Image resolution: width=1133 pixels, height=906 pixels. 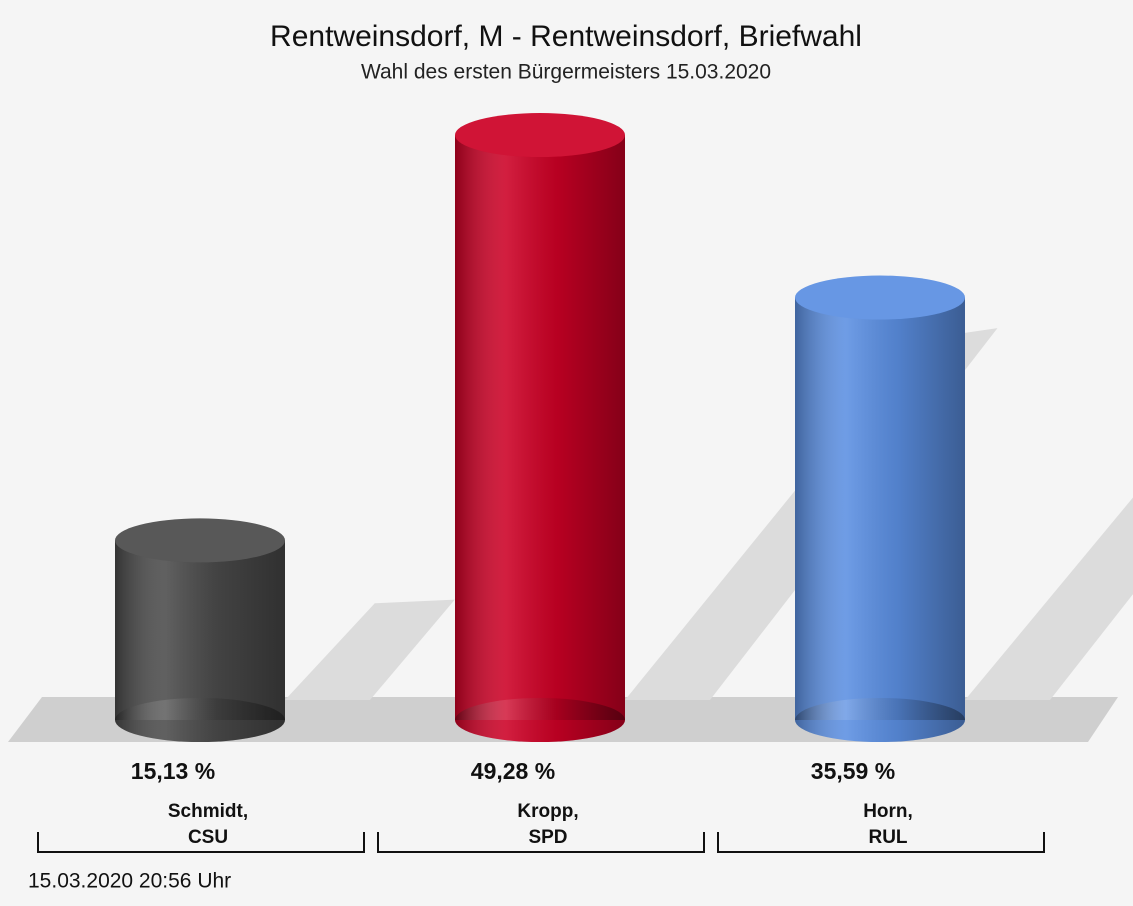 I want to click on footer: 15.03.2020 20:56 Uhr, so click(x=129, y=881).